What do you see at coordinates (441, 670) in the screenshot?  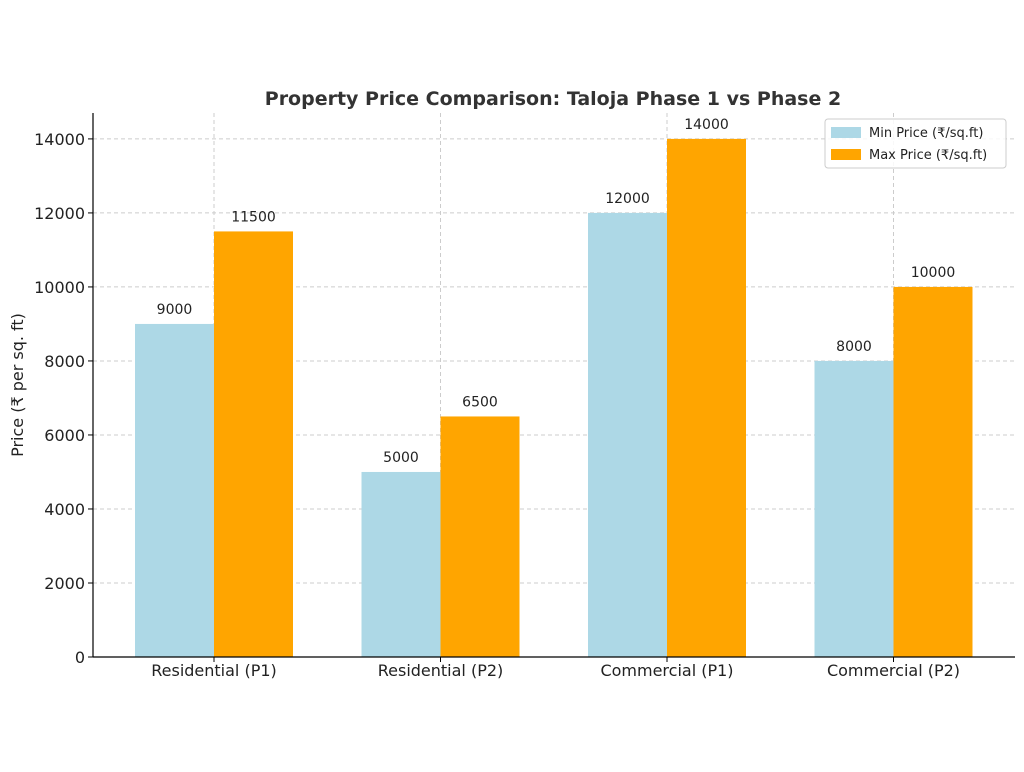 I see `x-tick-label: Residential (P2)` at bounding box center [441, 670].